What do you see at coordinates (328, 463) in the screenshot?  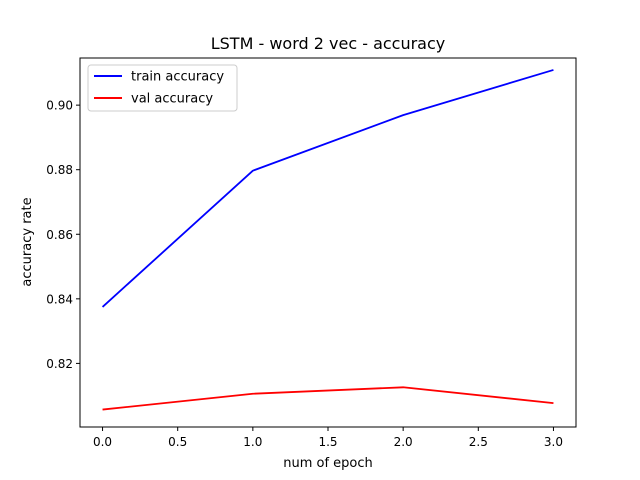 I see `x-axis-label: num of epoch` at bounding box center [328, 463].